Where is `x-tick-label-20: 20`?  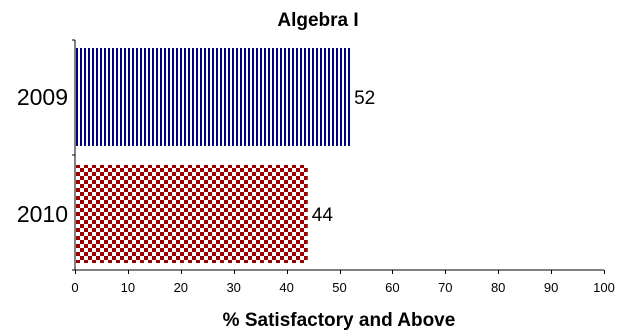 x-tick-label-20: 20 is located at coordinates (181, 287).